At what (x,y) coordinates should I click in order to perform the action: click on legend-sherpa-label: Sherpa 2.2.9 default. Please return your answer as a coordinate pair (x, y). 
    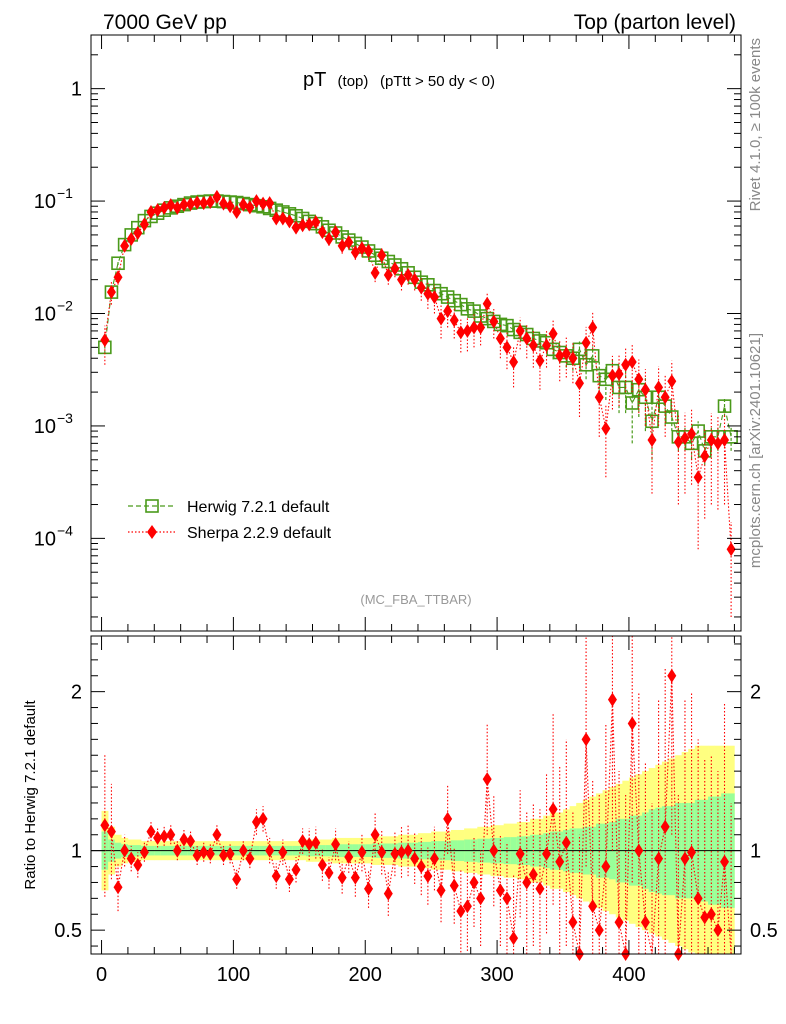
    Looking at the image, I should click on (259, 533).